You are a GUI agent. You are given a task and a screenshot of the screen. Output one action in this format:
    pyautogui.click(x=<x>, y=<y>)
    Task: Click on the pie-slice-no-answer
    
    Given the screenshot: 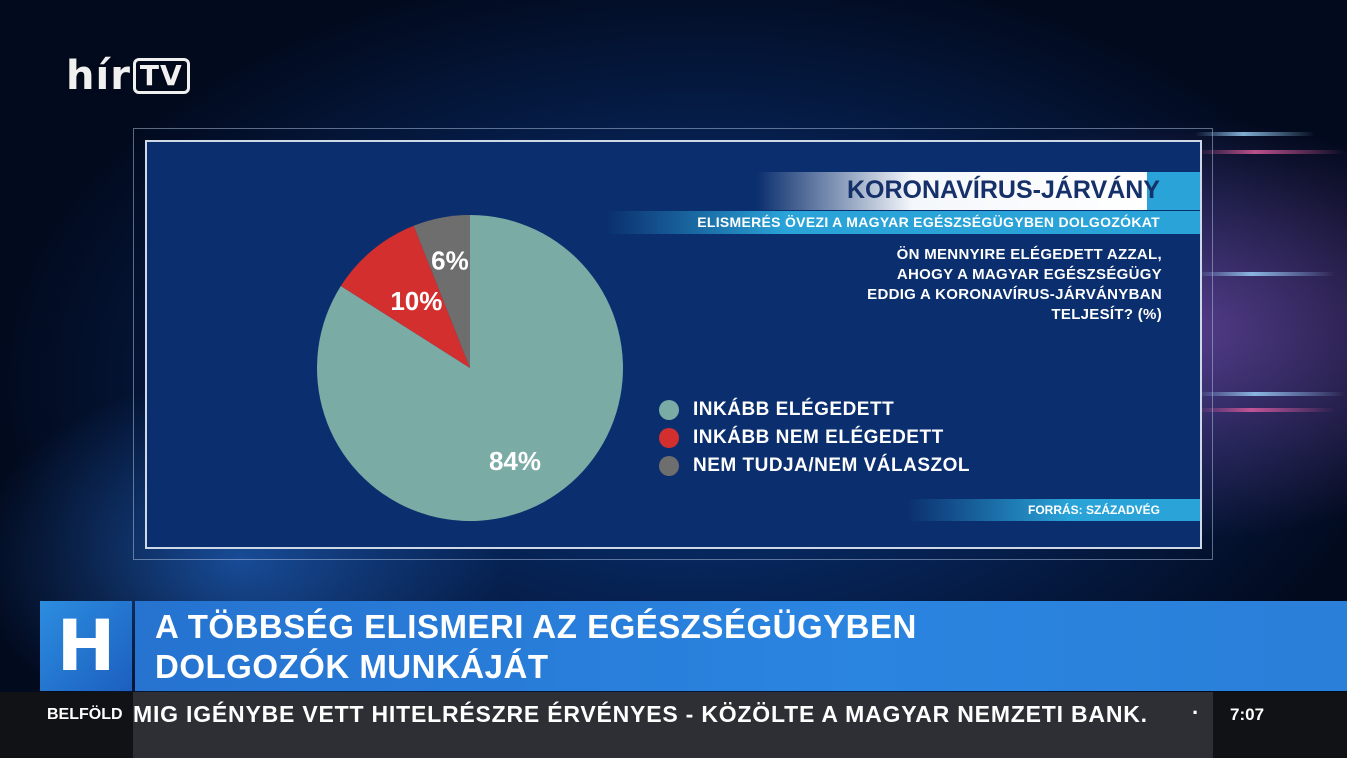 What is the action you would take?
    pyautogui.click(x=441, y=291)
    